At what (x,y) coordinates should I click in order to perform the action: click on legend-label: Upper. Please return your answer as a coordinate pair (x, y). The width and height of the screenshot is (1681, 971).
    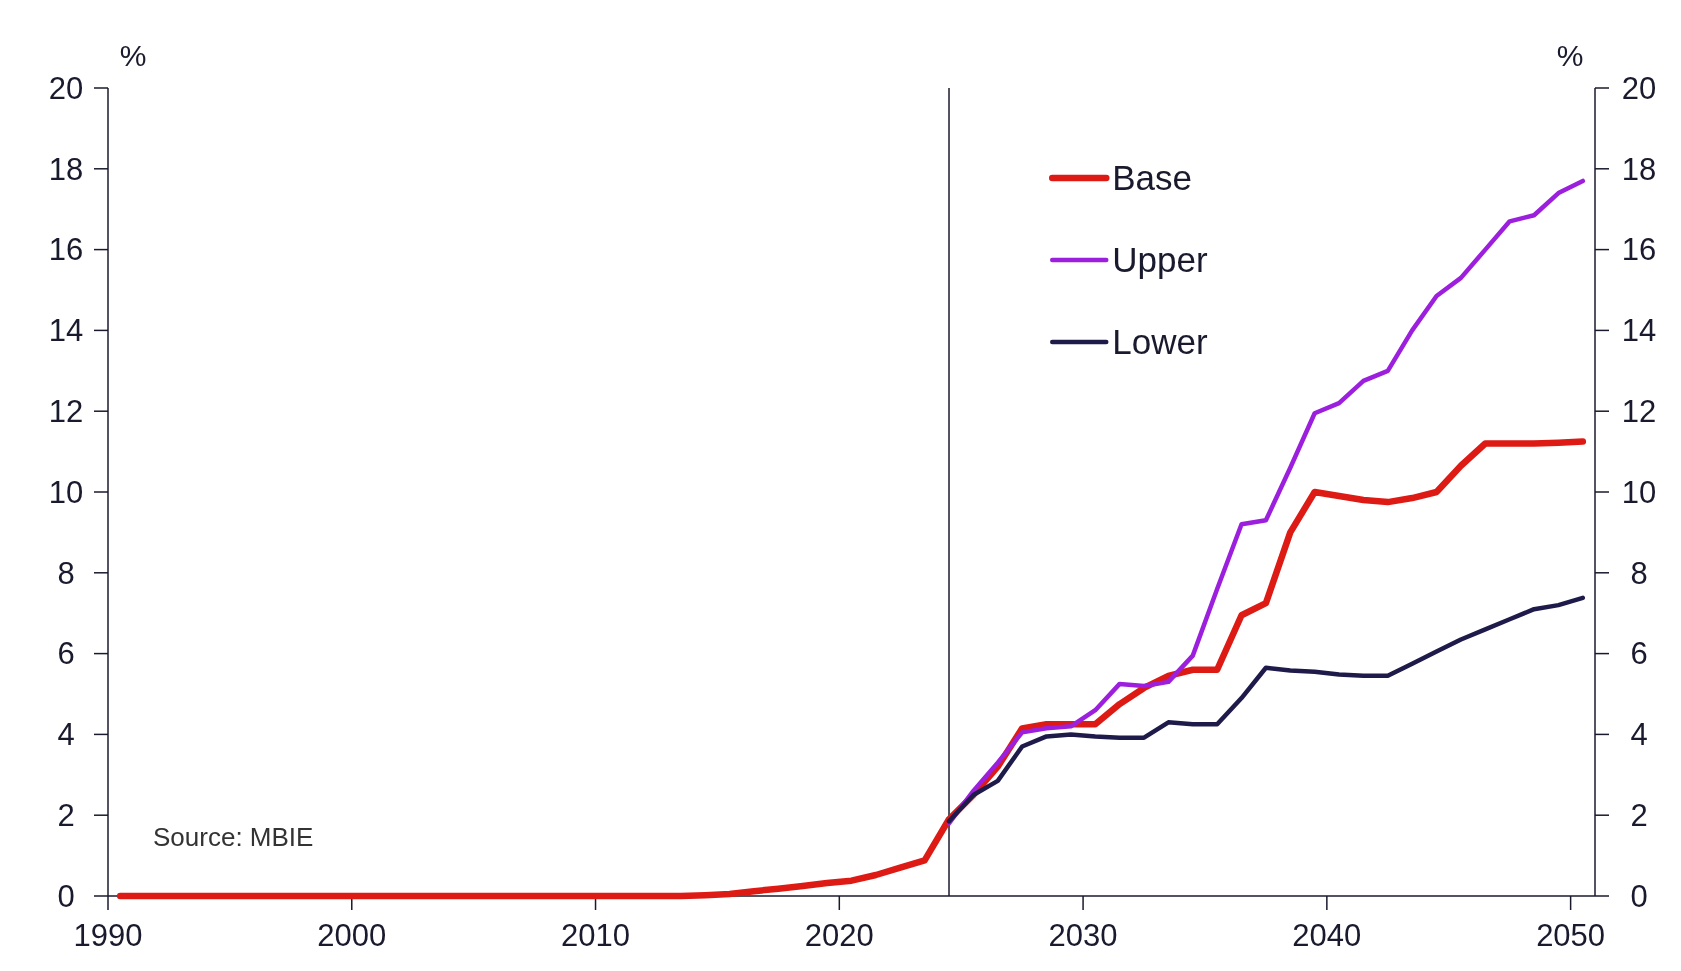
    Looking at the image, I should click on (1160, 260).